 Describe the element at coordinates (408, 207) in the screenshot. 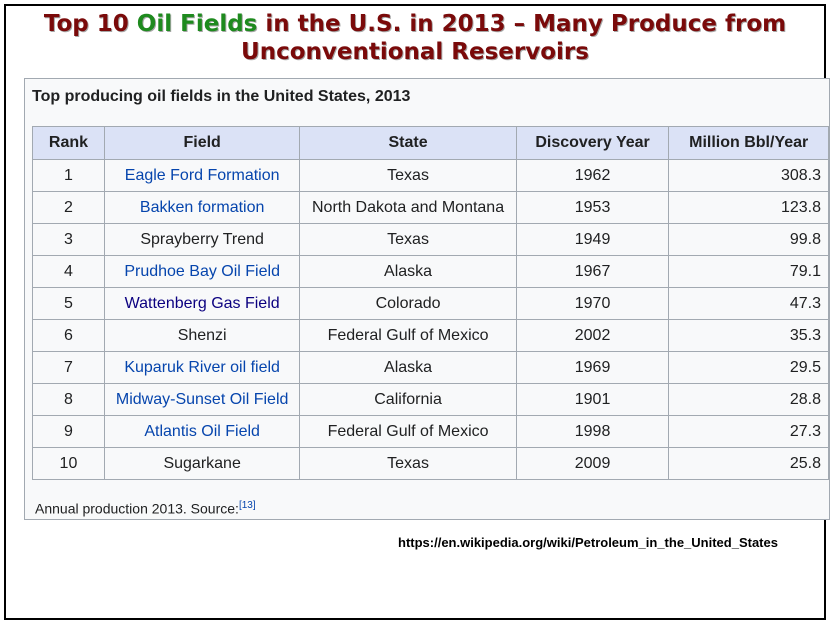

I see `cell-state: North Dakota and Montana` at that location.